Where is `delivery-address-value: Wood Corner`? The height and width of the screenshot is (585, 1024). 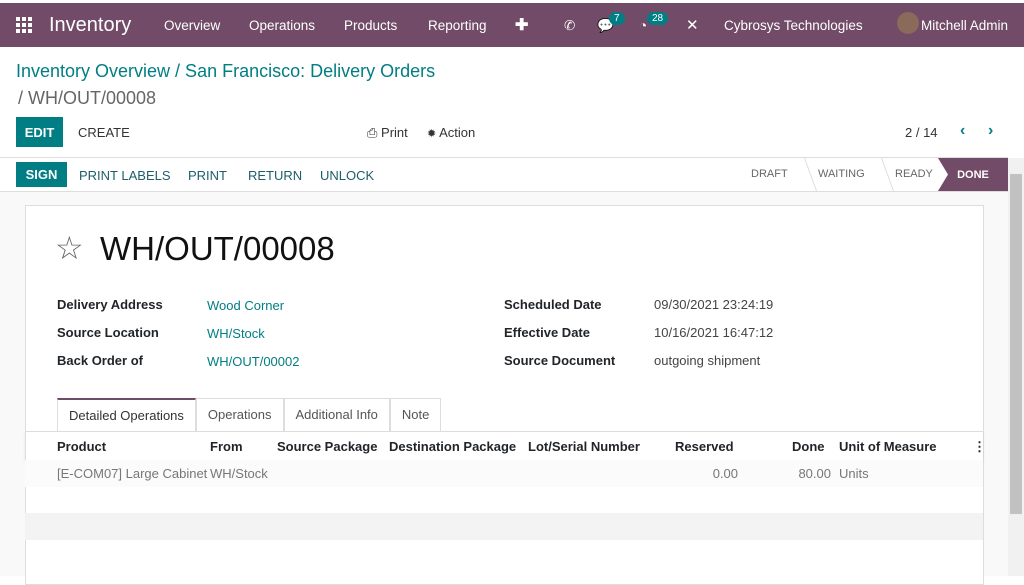
delivery-address-value: Wood Corner is located at coordinates (246, 305).